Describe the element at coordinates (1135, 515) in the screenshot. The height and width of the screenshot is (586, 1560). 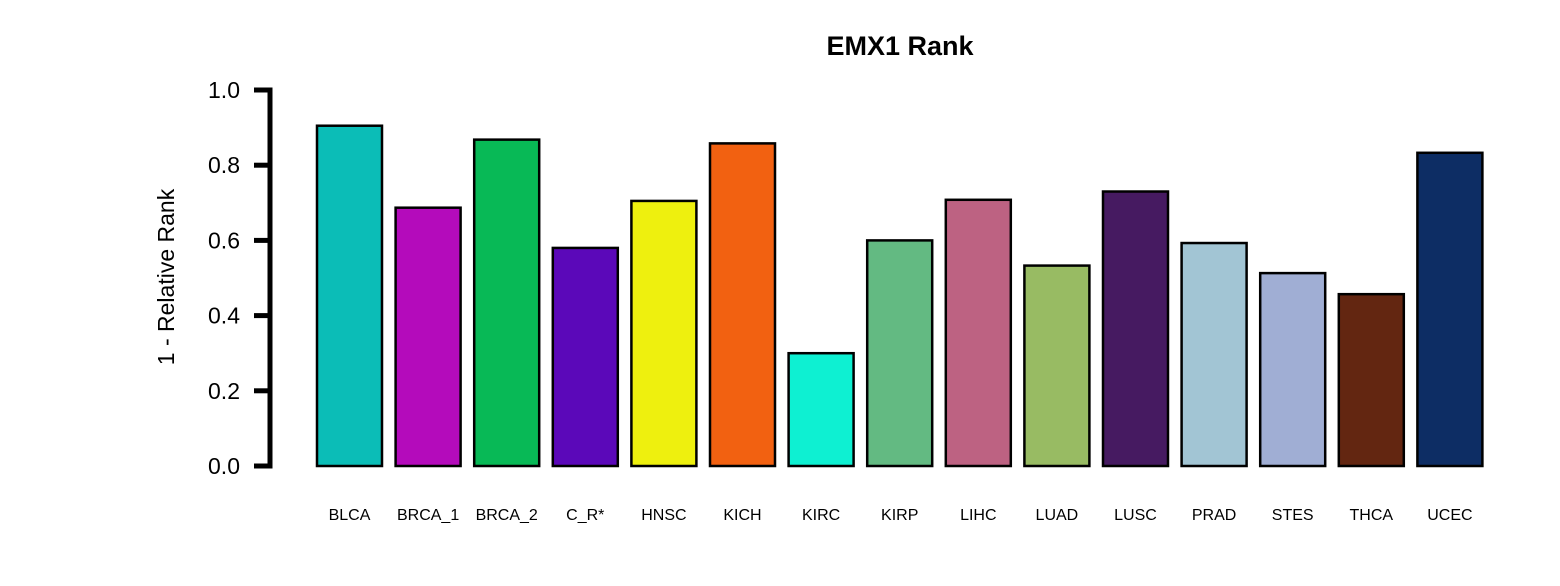
I see `x-tick-label: LUSC` at that location.